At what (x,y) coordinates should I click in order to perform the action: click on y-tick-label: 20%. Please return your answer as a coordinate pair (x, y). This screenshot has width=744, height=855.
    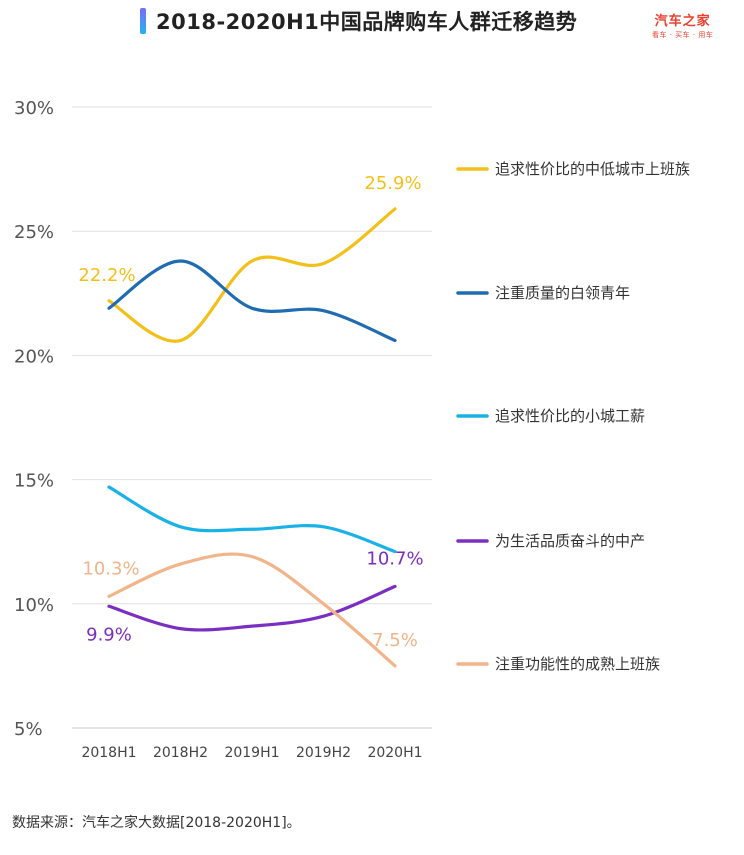
    Looking at the image, I should click on (34, 356).